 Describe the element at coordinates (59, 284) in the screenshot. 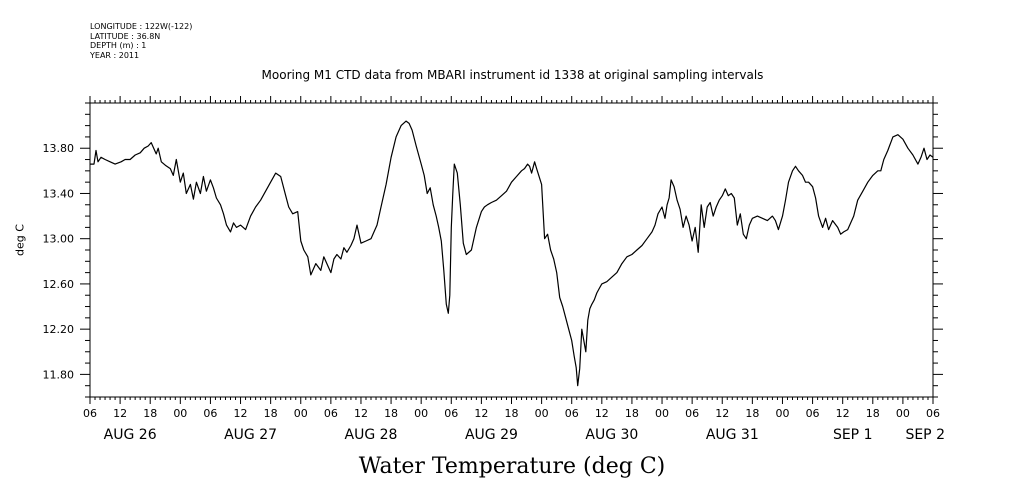

I see `y-tick-label: 12.60` at that location.